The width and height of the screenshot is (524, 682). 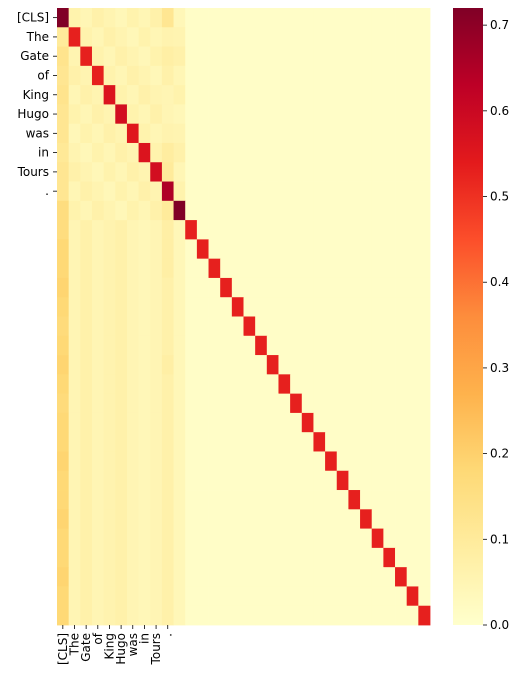 I want to click on y-tick-label: of, so click(x=43, y=75).